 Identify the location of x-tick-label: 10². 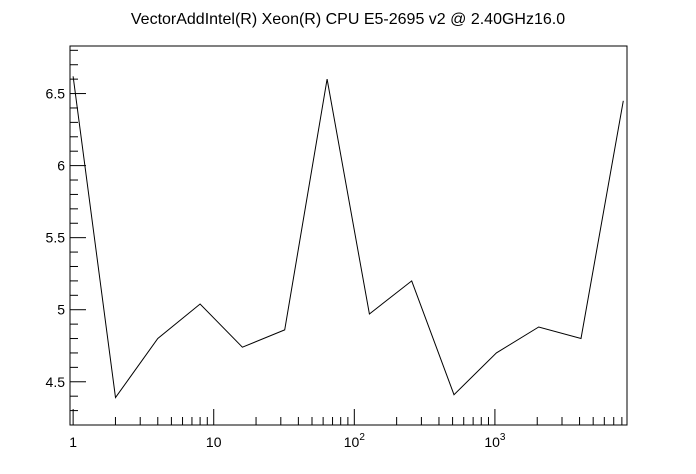
(355, 441).